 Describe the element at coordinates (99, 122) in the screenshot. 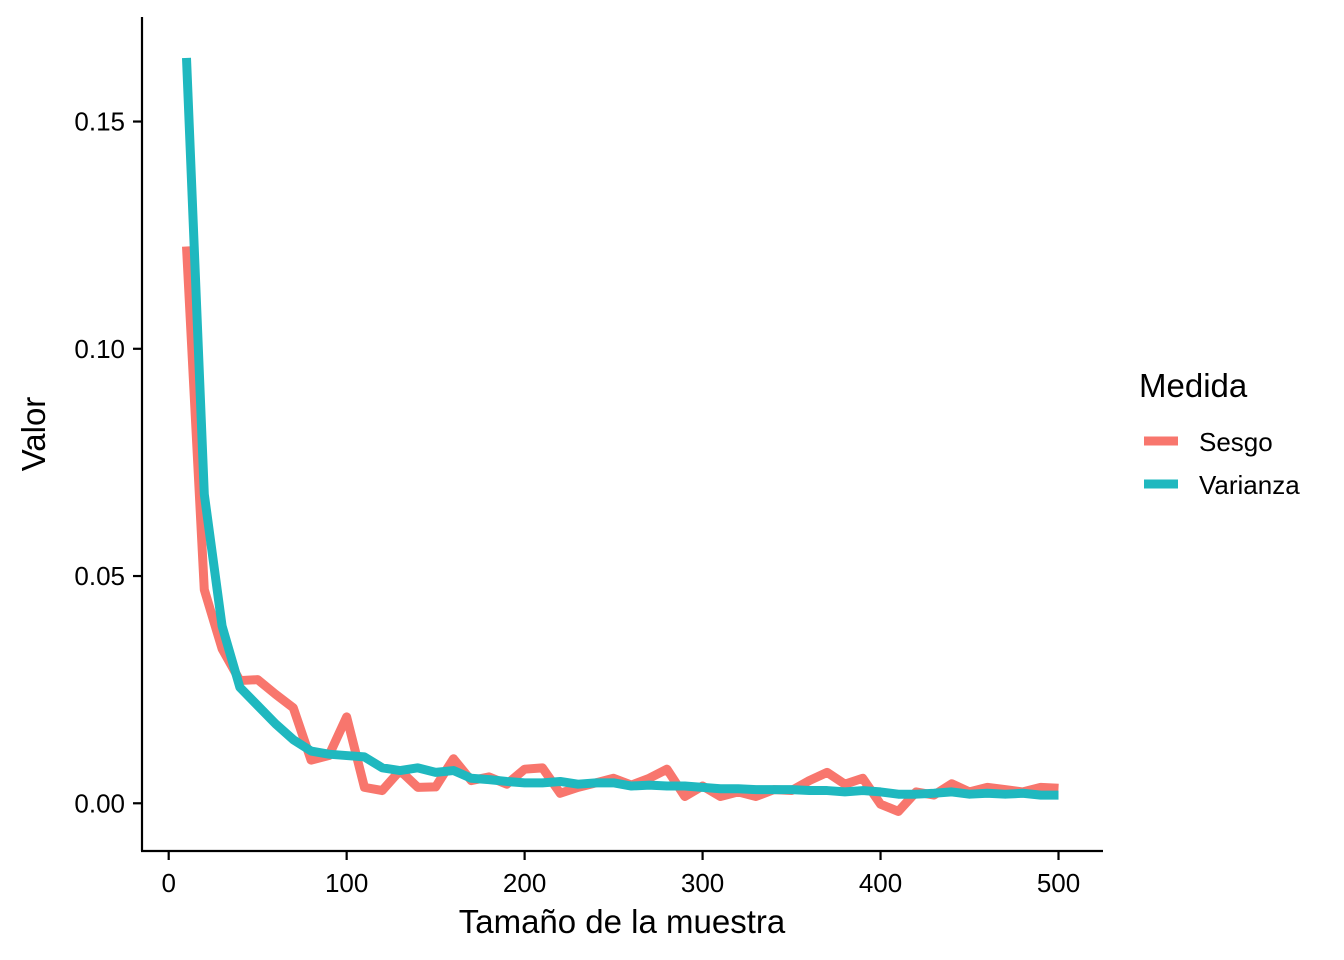

I see `y-tick-label: 0.15` at that location.